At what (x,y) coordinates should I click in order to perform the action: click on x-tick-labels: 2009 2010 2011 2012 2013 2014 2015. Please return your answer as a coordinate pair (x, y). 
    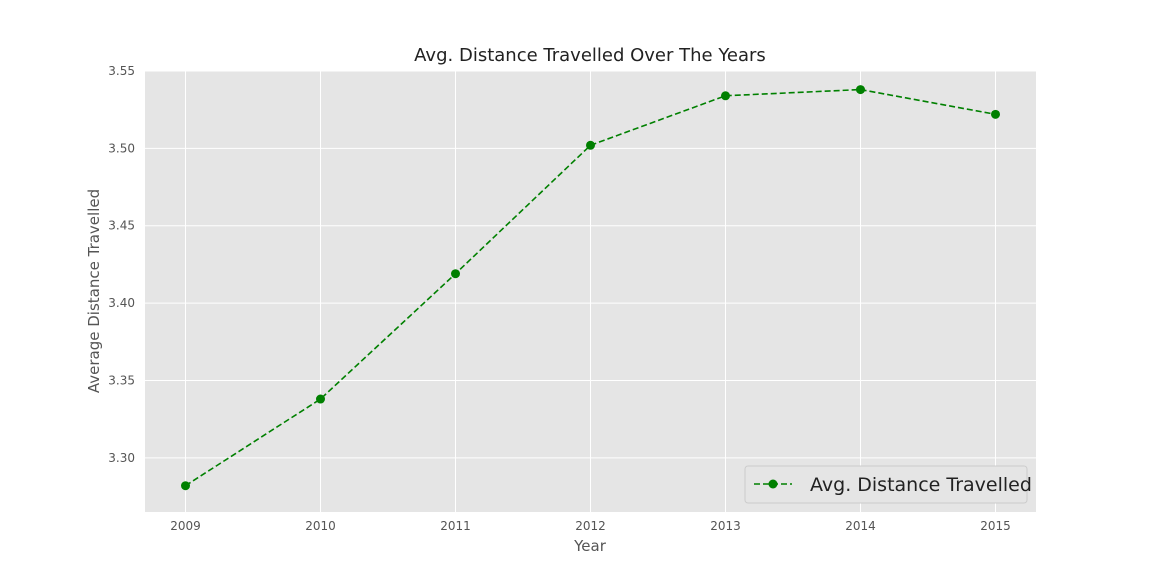
    Looking at the image, I should click on (590, 526).